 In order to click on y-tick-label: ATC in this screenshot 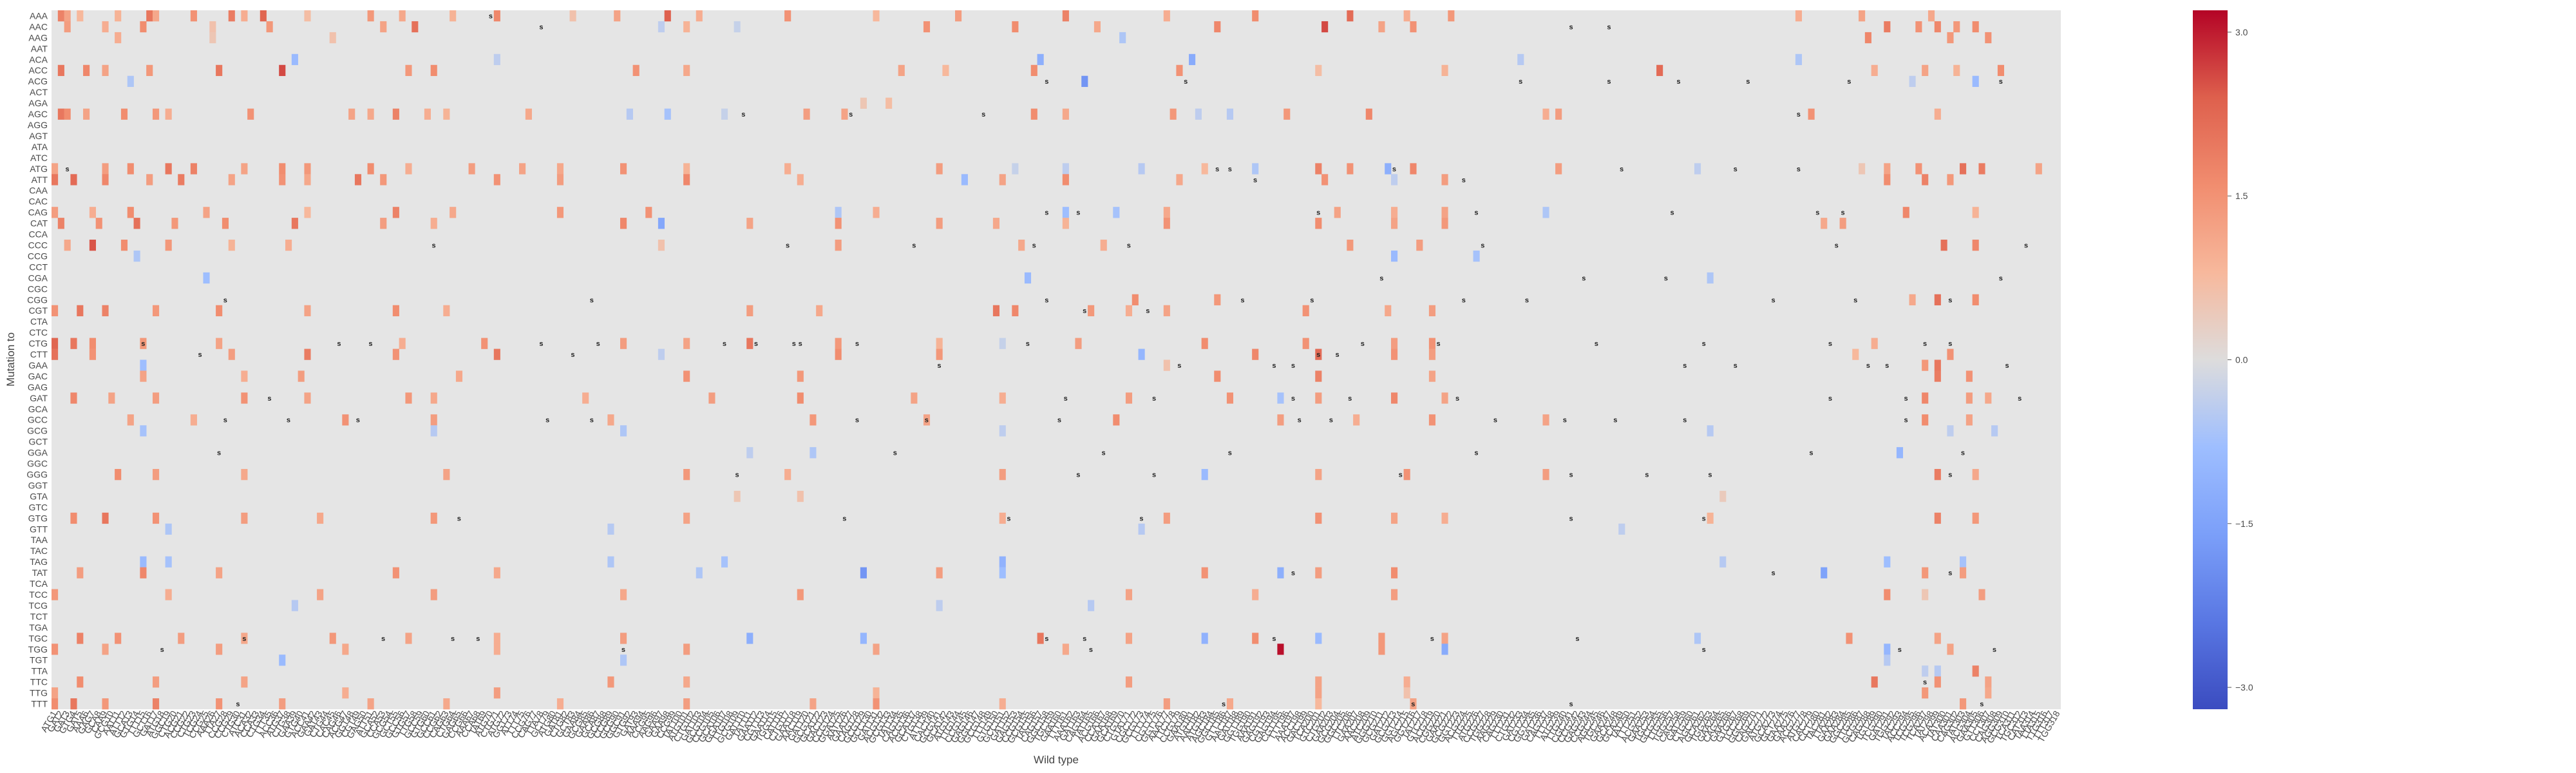, I will do `click(39, 158)`.